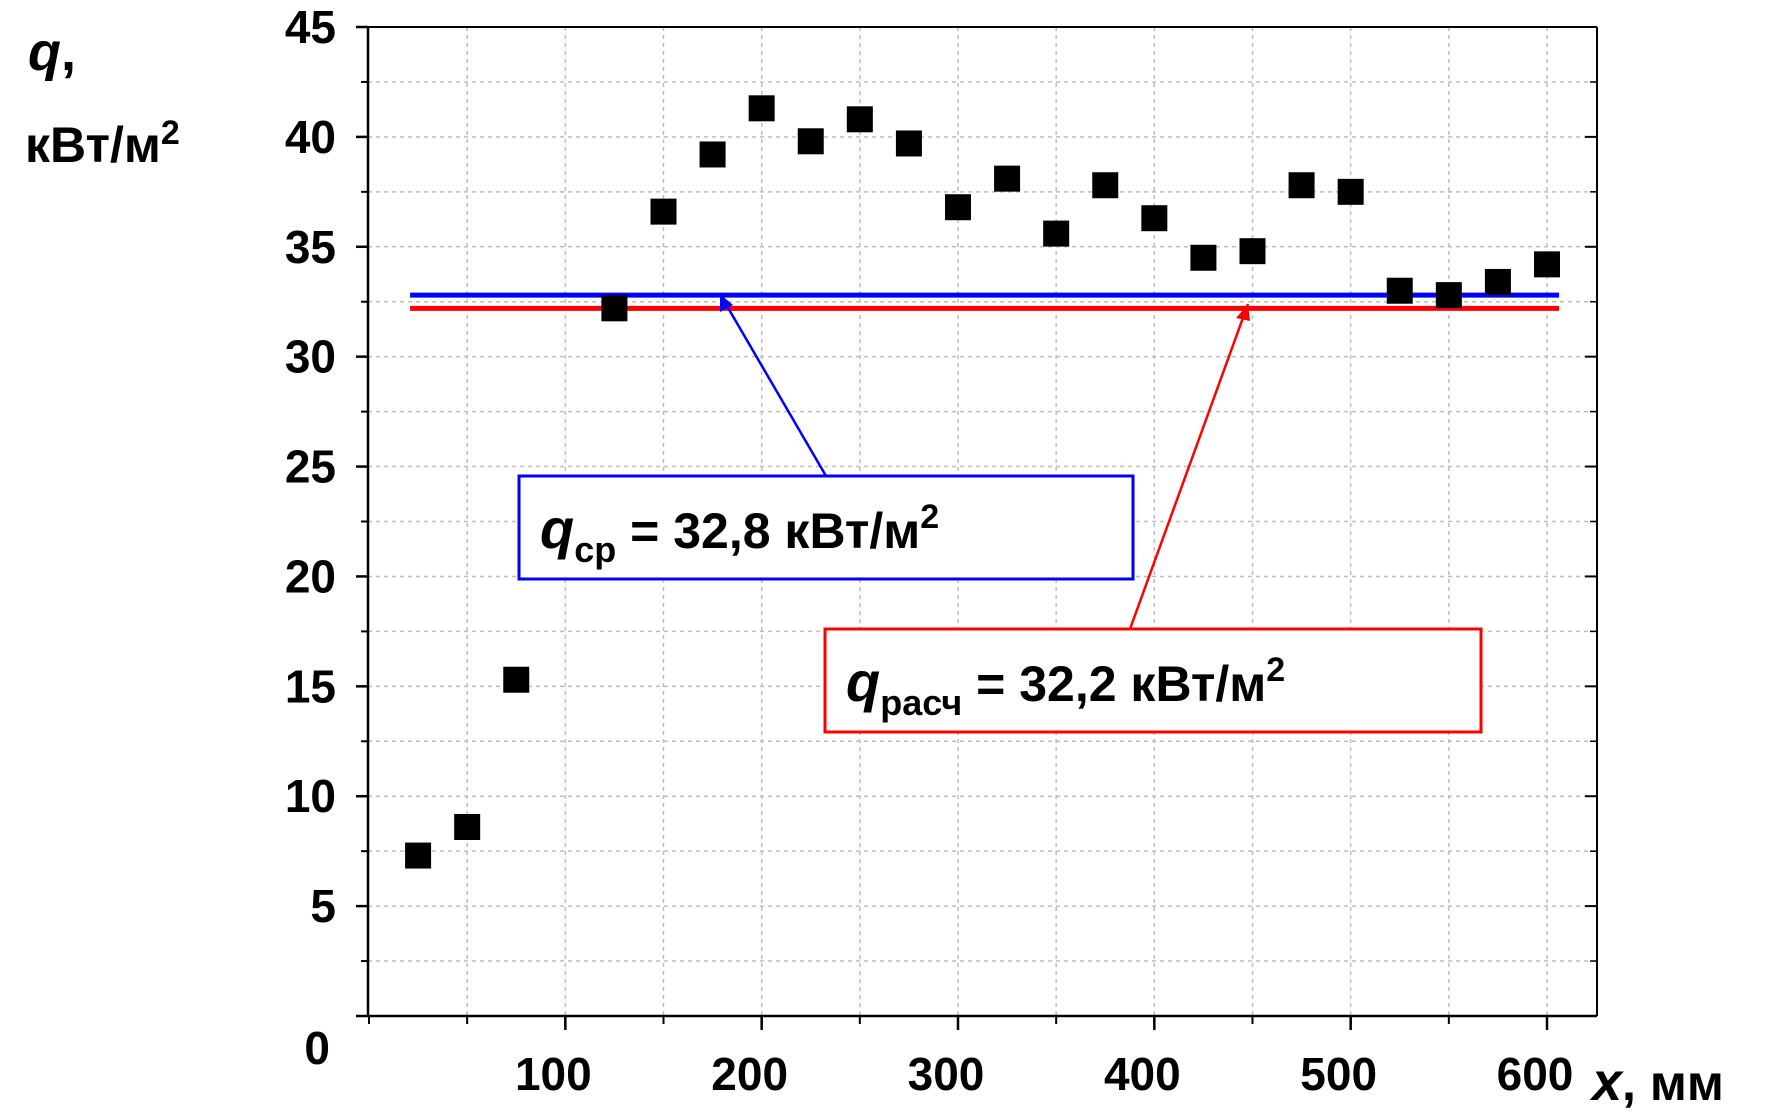 Image resolution: width=1784 pixels, height=1113 pixels. Describe the element at coordinates (726, 303) in the screenshot. I see `annotation-q-avg-arrowhead` at that location.